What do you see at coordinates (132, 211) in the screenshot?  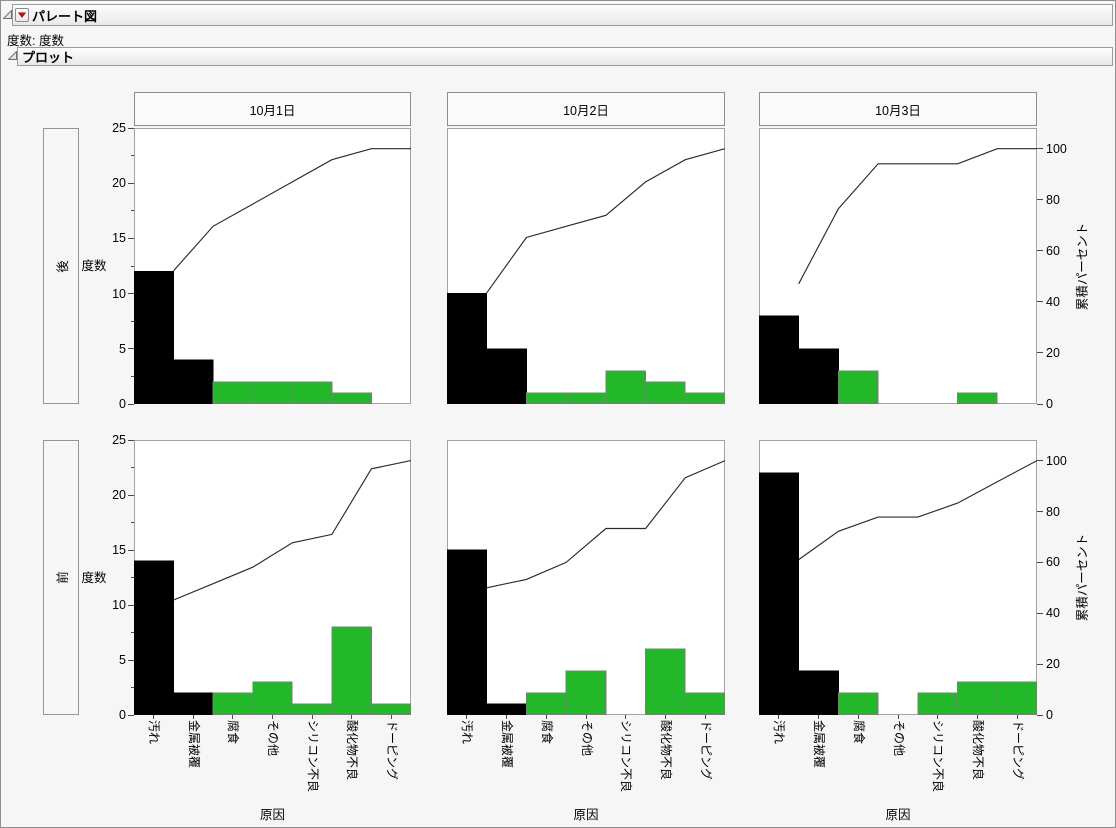 I see `y-axis-minor-tick` at bounding box center [132, 211].